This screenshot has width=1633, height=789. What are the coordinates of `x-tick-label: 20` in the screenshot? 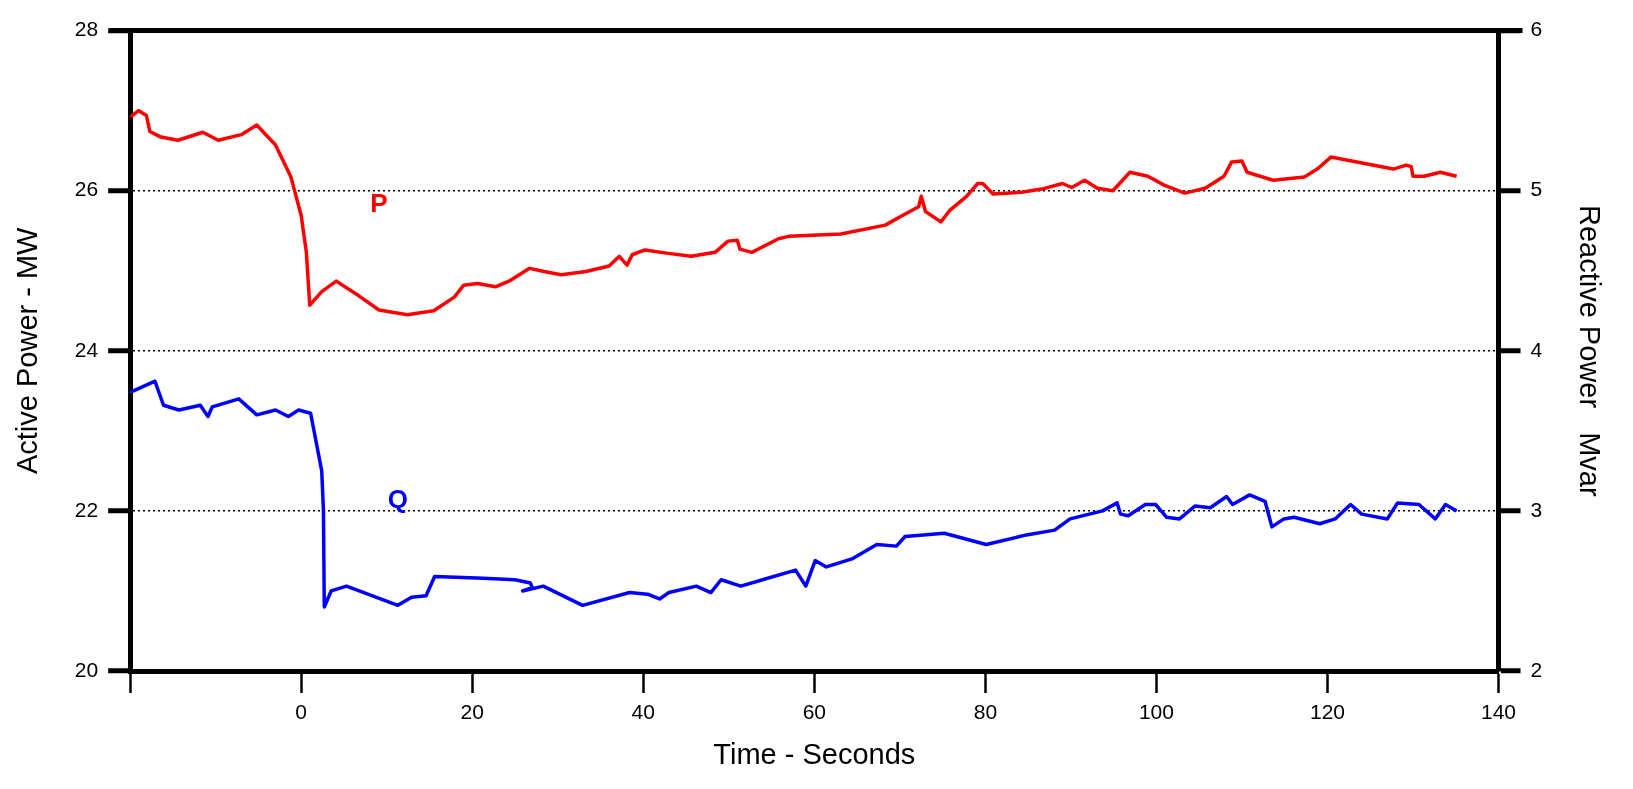 It's located at (472, 712).